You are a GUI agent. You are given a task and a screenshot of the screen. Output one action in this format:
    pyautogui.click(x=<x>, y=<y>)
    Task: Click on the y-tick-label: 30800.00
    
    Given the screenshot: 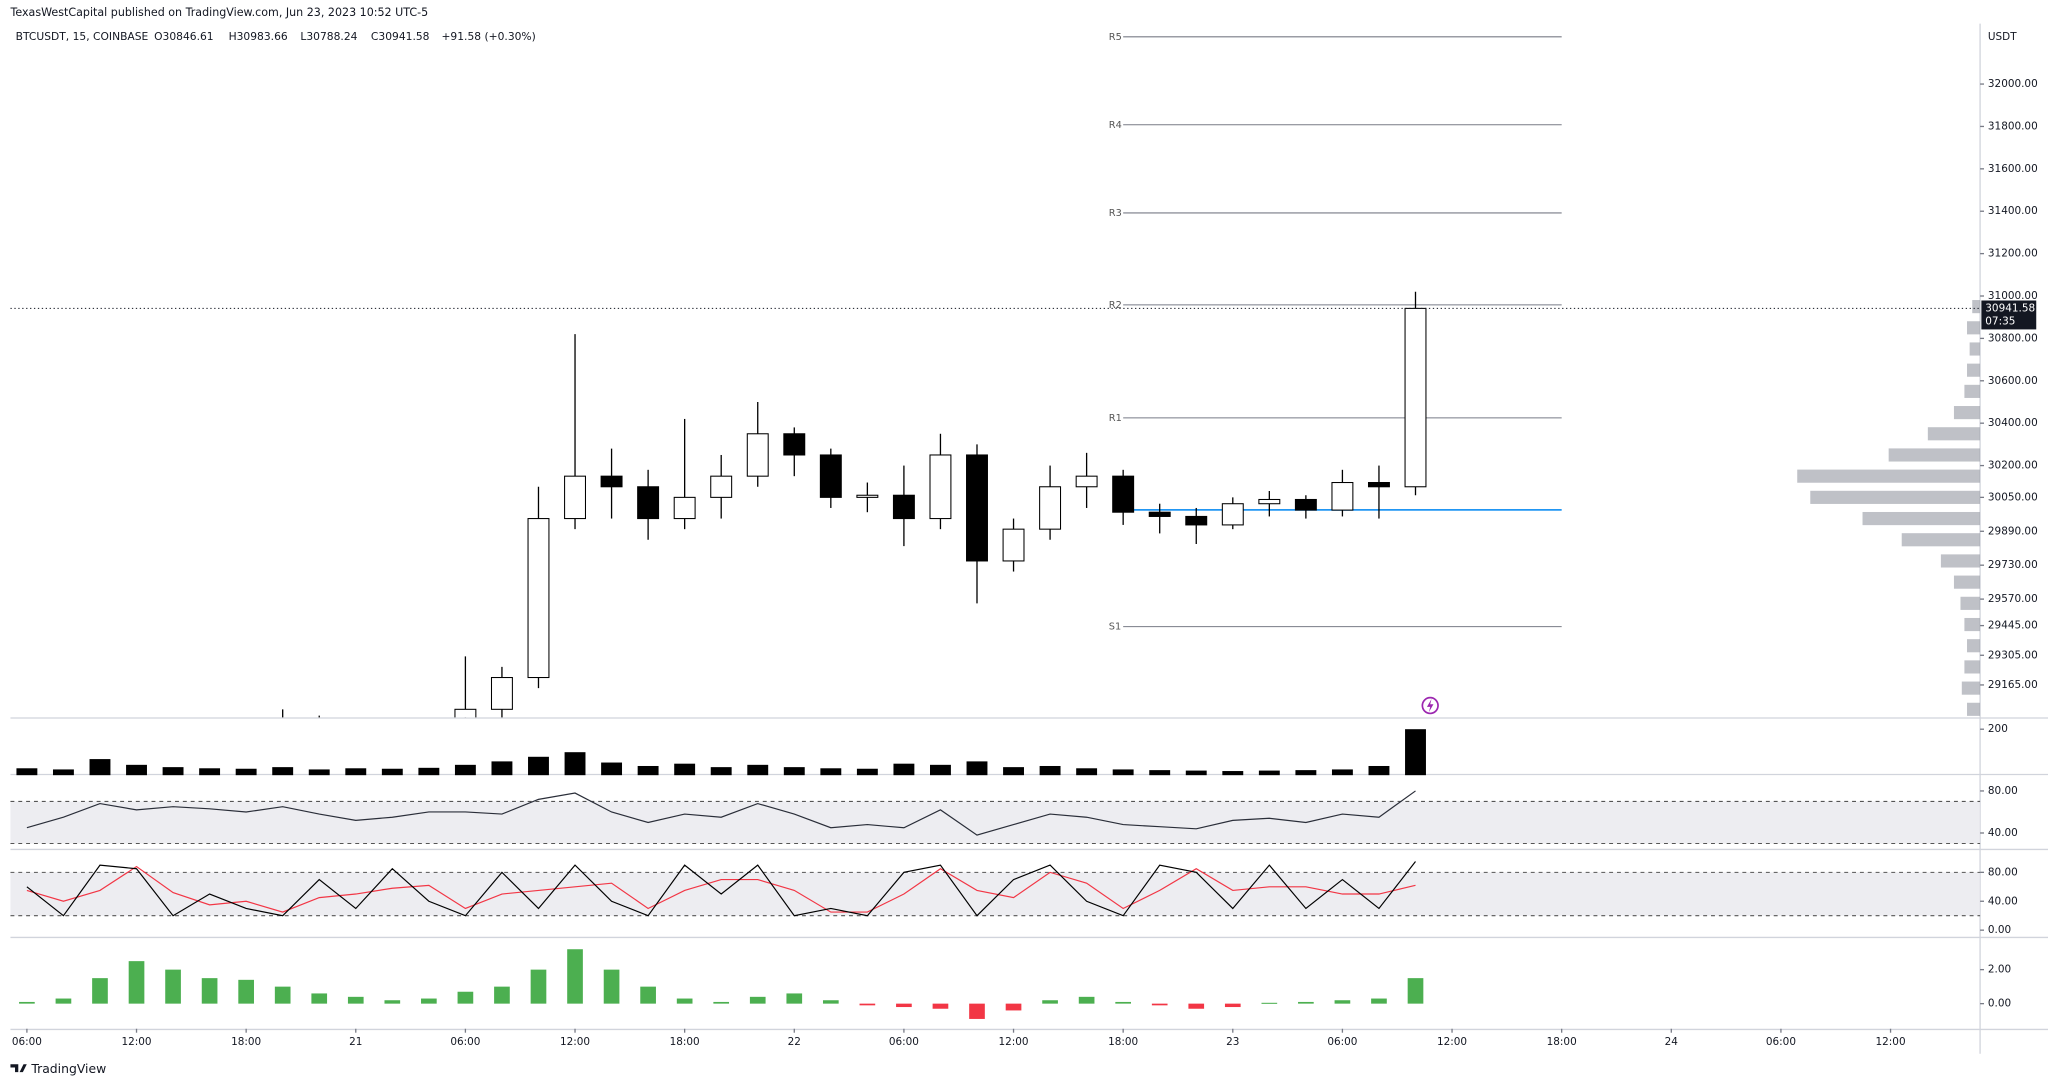 What is the action you would take?
    pyautogui.click(x=2013, y=338)
    